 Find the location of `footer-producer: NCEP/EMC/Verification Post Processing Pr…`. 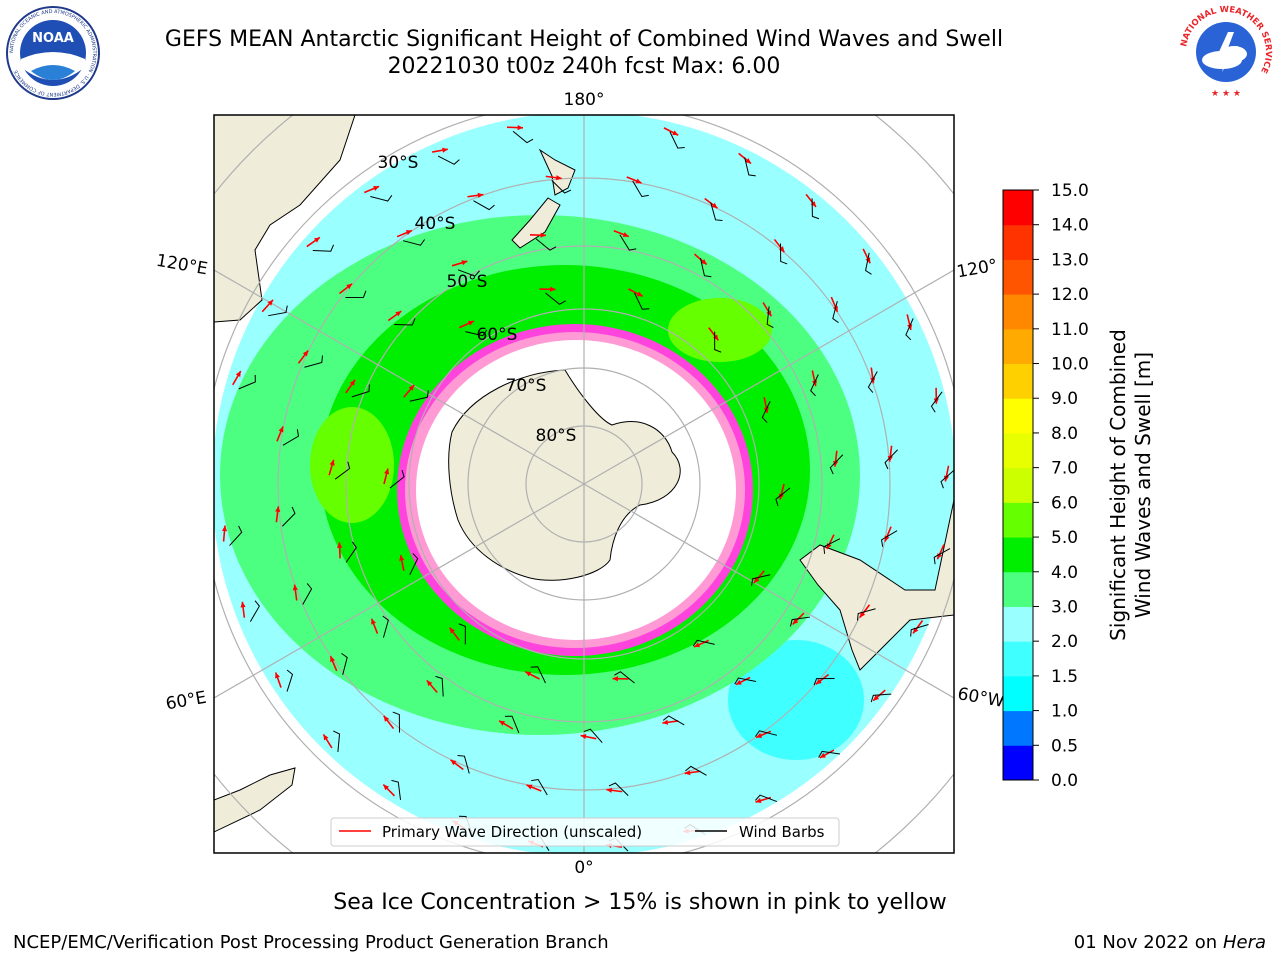

footer-producer: NCEP/EMC/Verification Post Processing Pr… is located at coordinates (311, 942).